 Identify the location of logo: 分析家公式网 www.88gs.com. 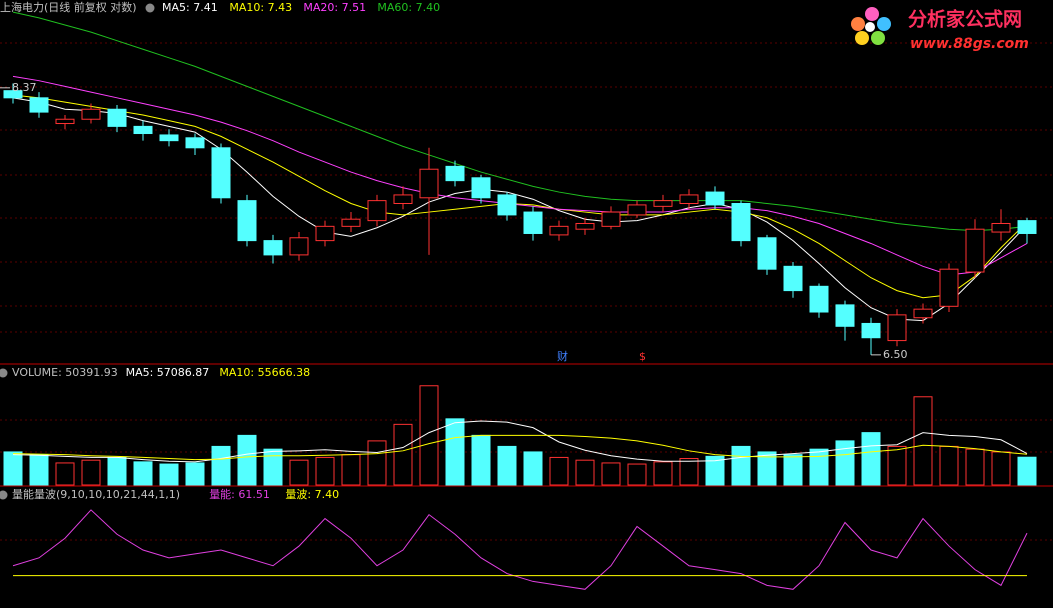
(940, 29).